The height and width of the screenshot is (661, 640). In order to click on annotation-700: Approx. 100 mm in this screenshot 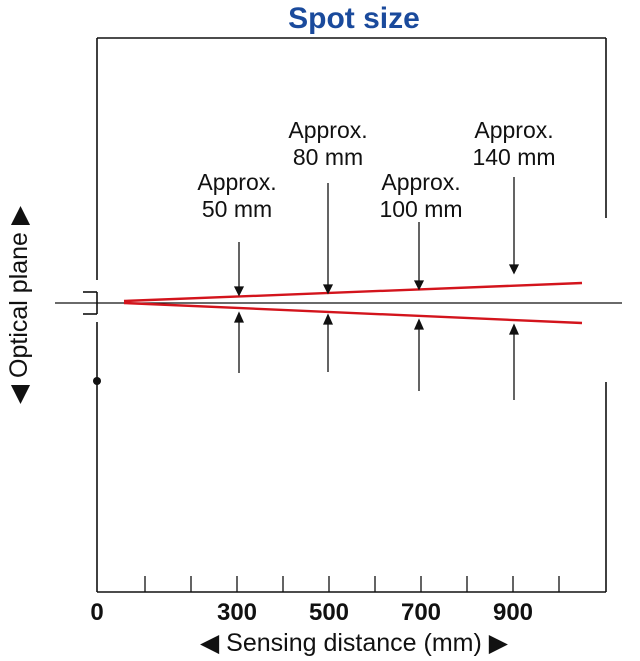, I will do `click(420, 195)`.